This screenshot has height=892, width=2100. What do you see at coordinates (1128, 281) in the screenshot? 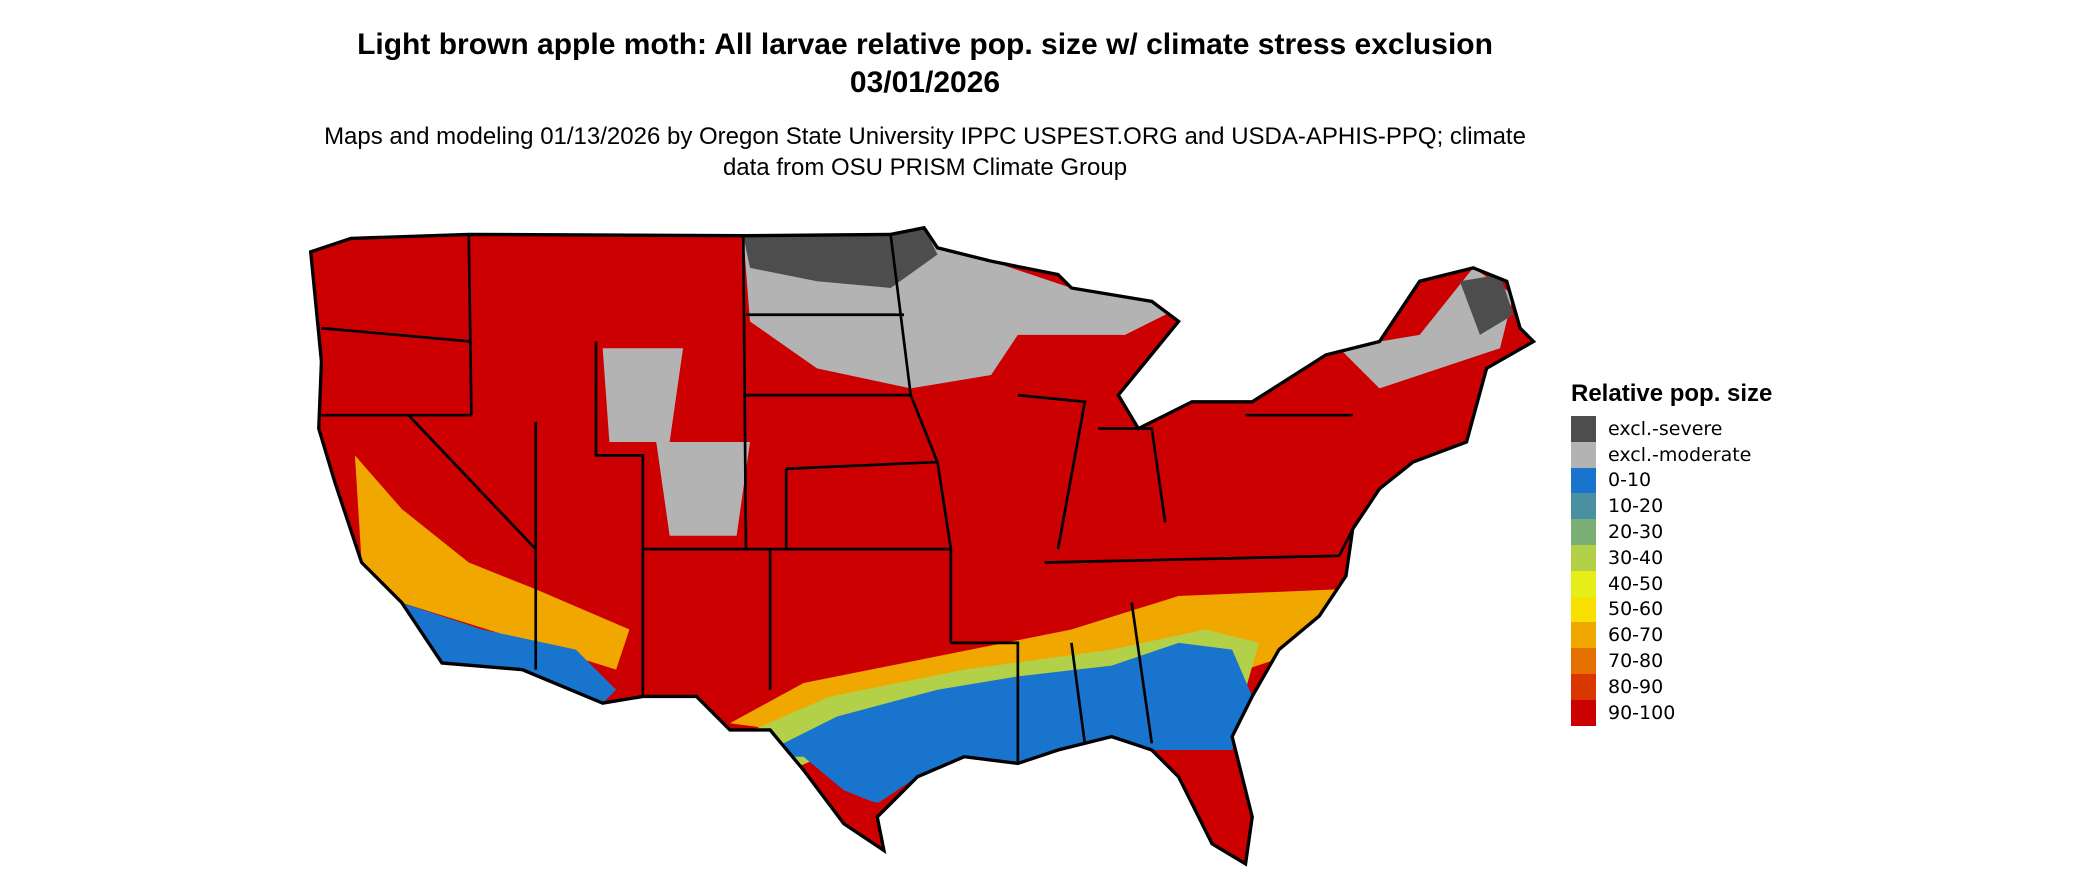
I see `region-excl-severe` at bounding box center [1128, 281].